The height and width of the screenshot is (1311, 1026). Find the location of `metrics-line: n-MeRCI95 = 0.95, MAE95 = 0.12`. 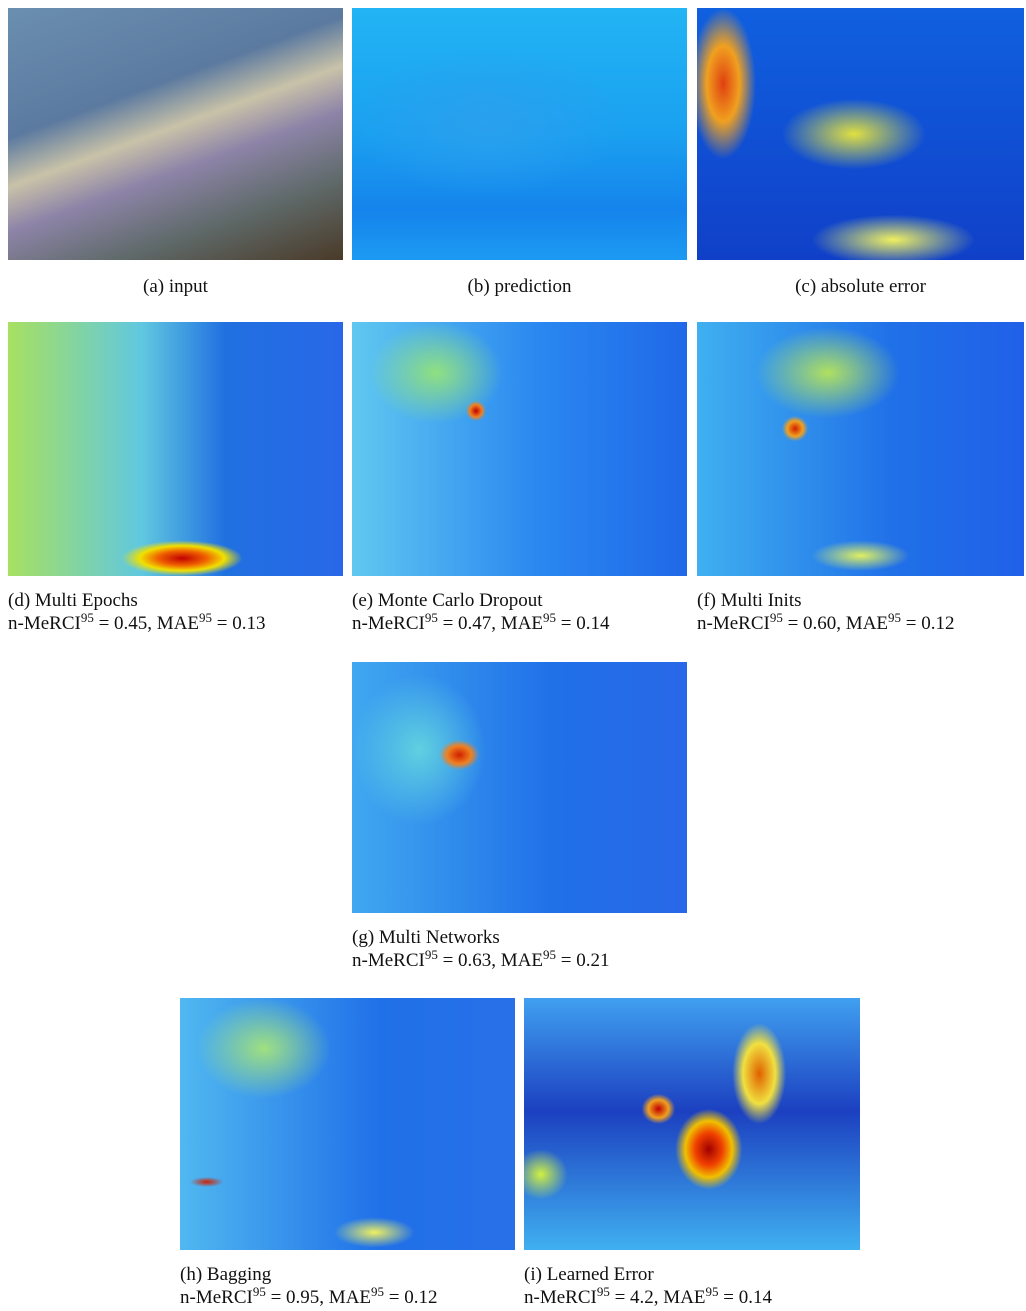

metrics-line: n-MeRCI95 = 0.95, MAE95 = 0.12 is located at coordinates (309, 1296).